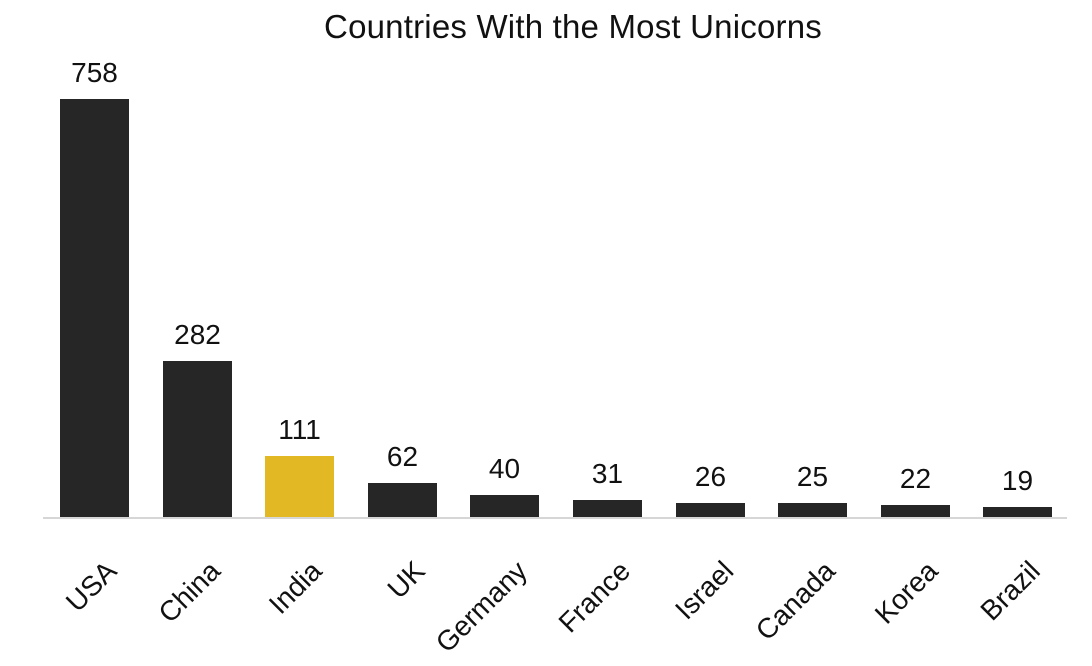  Describe the element at coordinates (573, 26) in the screenshot. I see `chart-title: Countries With the Most Unicorns` at that location.